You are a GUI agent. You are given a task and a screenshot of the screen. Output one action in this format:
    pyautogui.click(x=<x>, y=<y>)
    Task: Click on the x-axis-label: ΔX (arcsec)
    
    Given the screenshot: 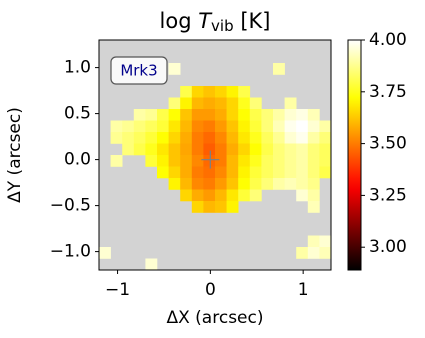 What is the action you would take?
    pyautogui.click(x=215, y=318)
    